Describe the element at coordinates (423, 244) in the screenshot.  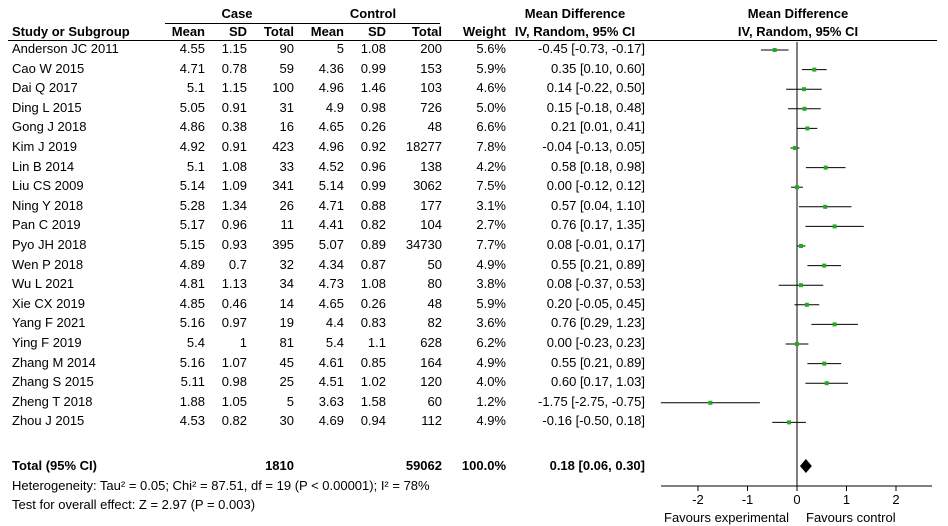
I see `control-total: 34730` at that location.